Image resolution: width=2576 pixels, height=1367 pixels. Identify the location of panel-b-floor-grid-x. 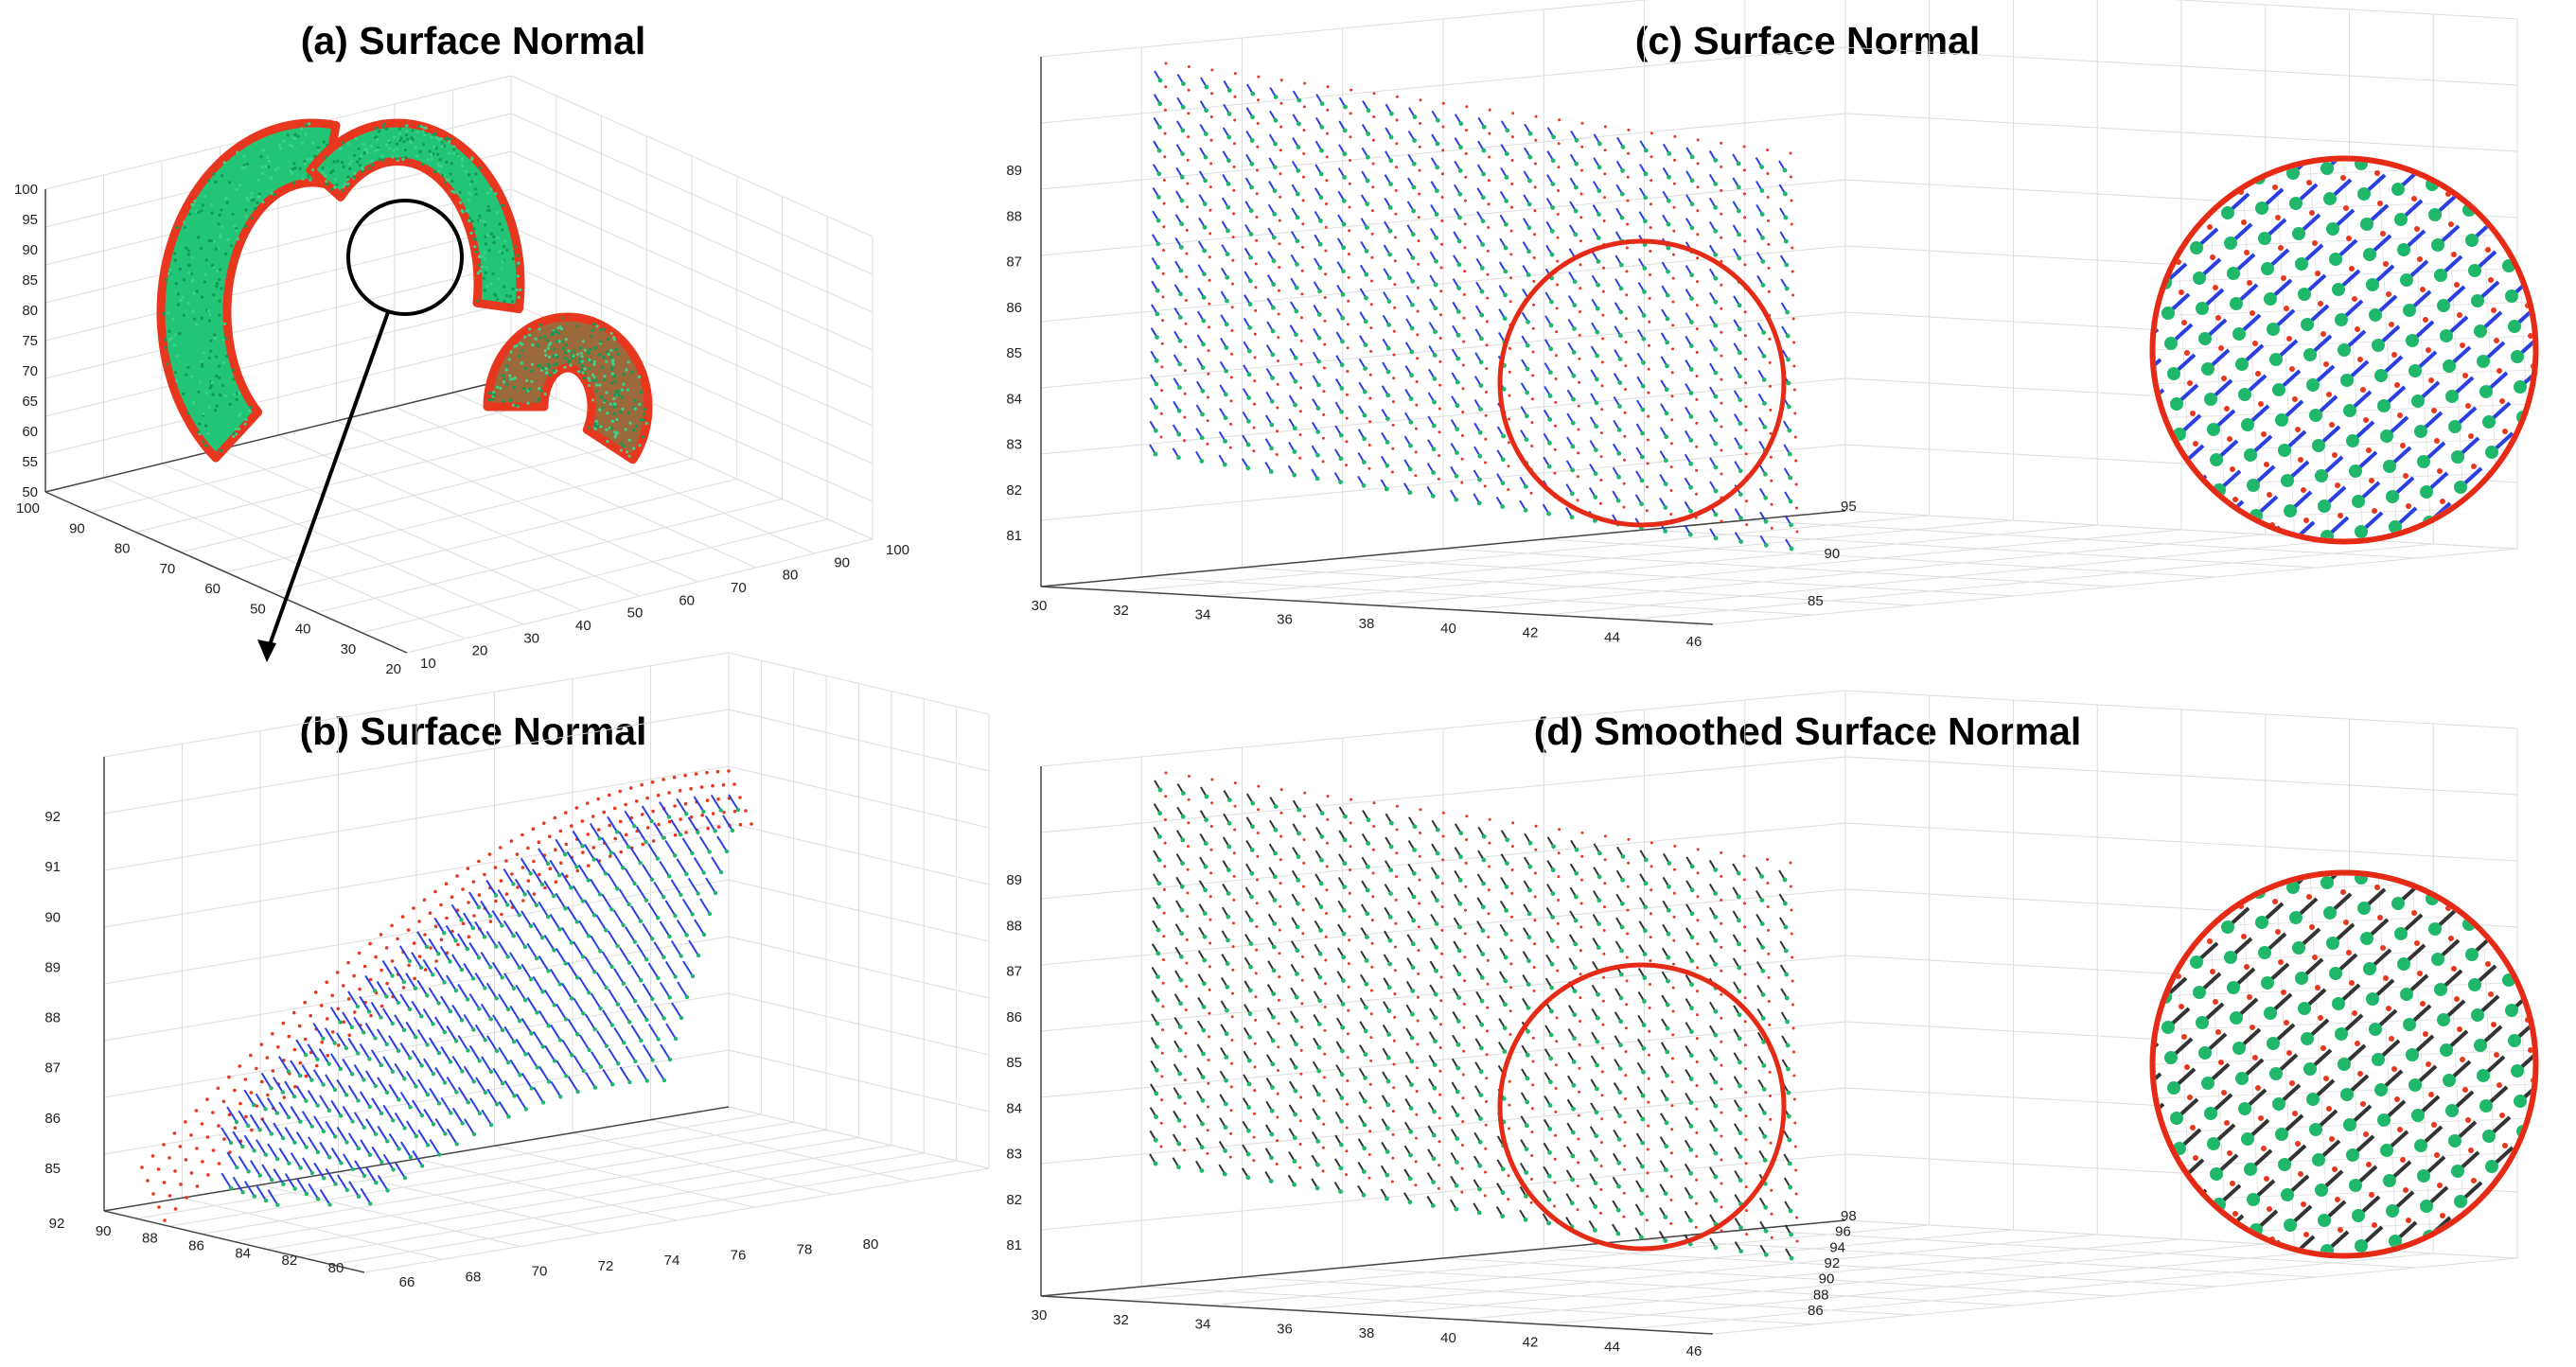
(612, 1205).